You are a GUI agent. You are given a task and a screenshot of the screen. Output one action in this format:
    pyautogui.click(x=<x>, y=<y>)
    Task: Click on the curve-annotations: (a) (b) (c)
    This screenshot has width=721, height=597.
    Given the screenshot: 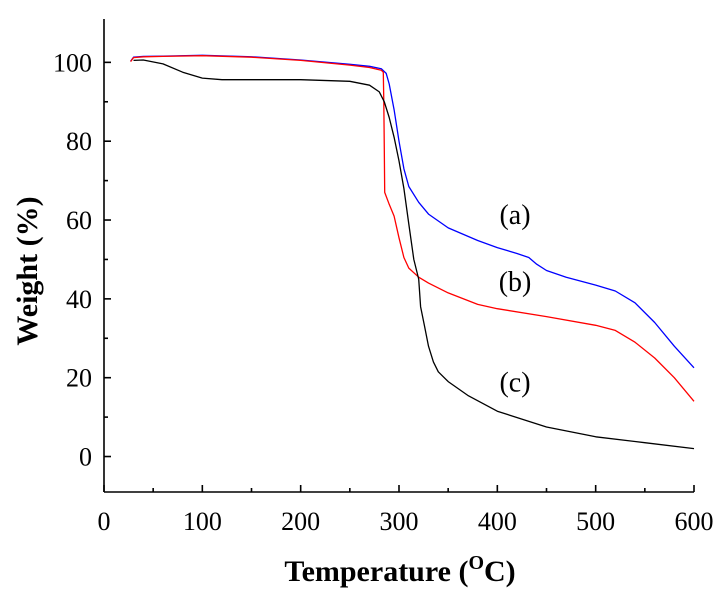 What is the action you would take?
    pyautogui.click(x=515, y=299)
    